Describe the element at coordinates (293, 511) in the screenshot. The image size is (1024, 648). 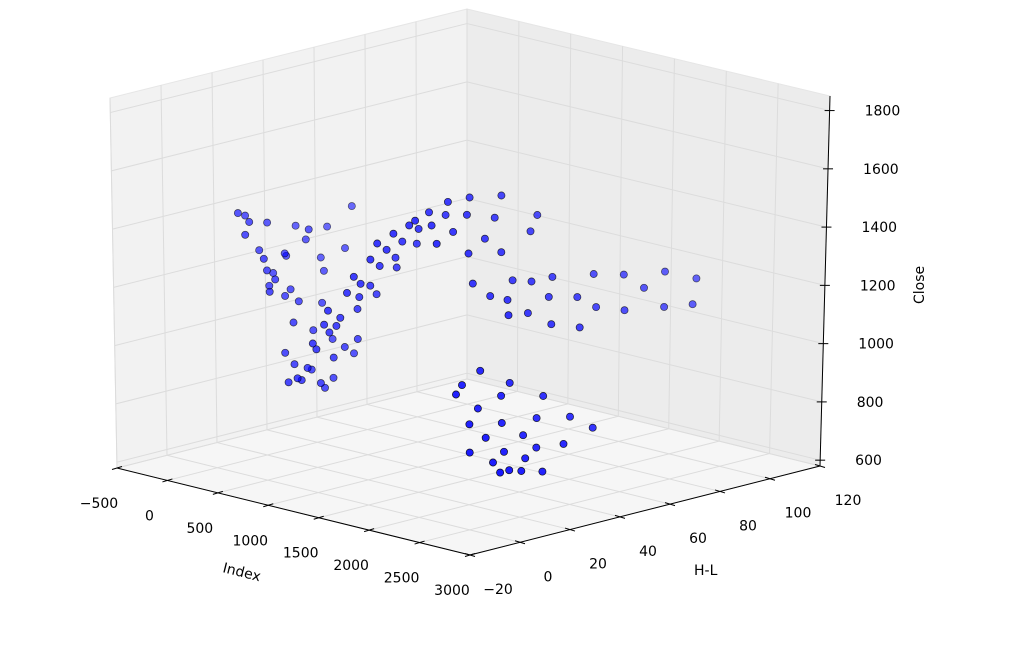
I see `x-axis-line` at that location.